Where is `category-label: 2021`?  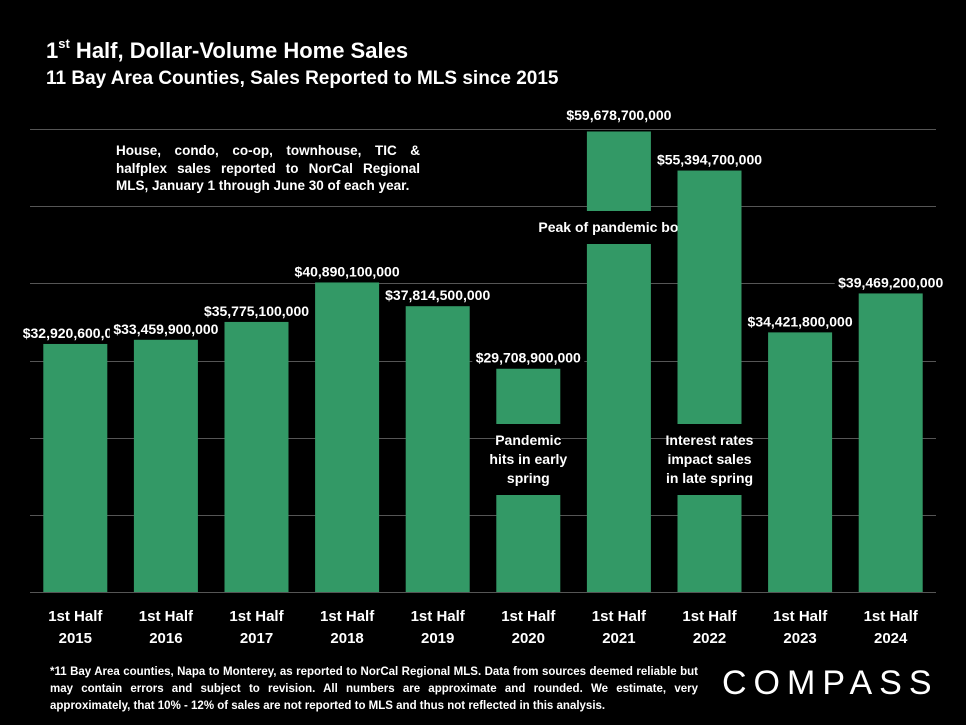 category-label: 2021 is located at coordinates (618, 638).